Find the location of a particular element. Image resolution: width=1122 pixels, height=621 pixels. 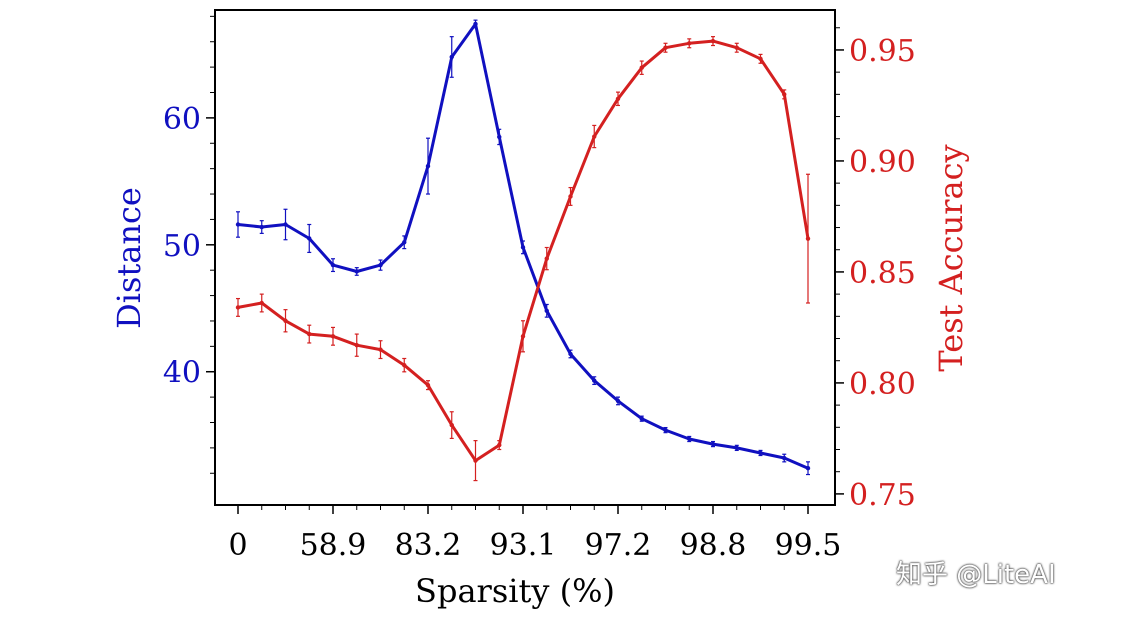

x-tick-label: 99.5 is located at coordinates (808, 545).